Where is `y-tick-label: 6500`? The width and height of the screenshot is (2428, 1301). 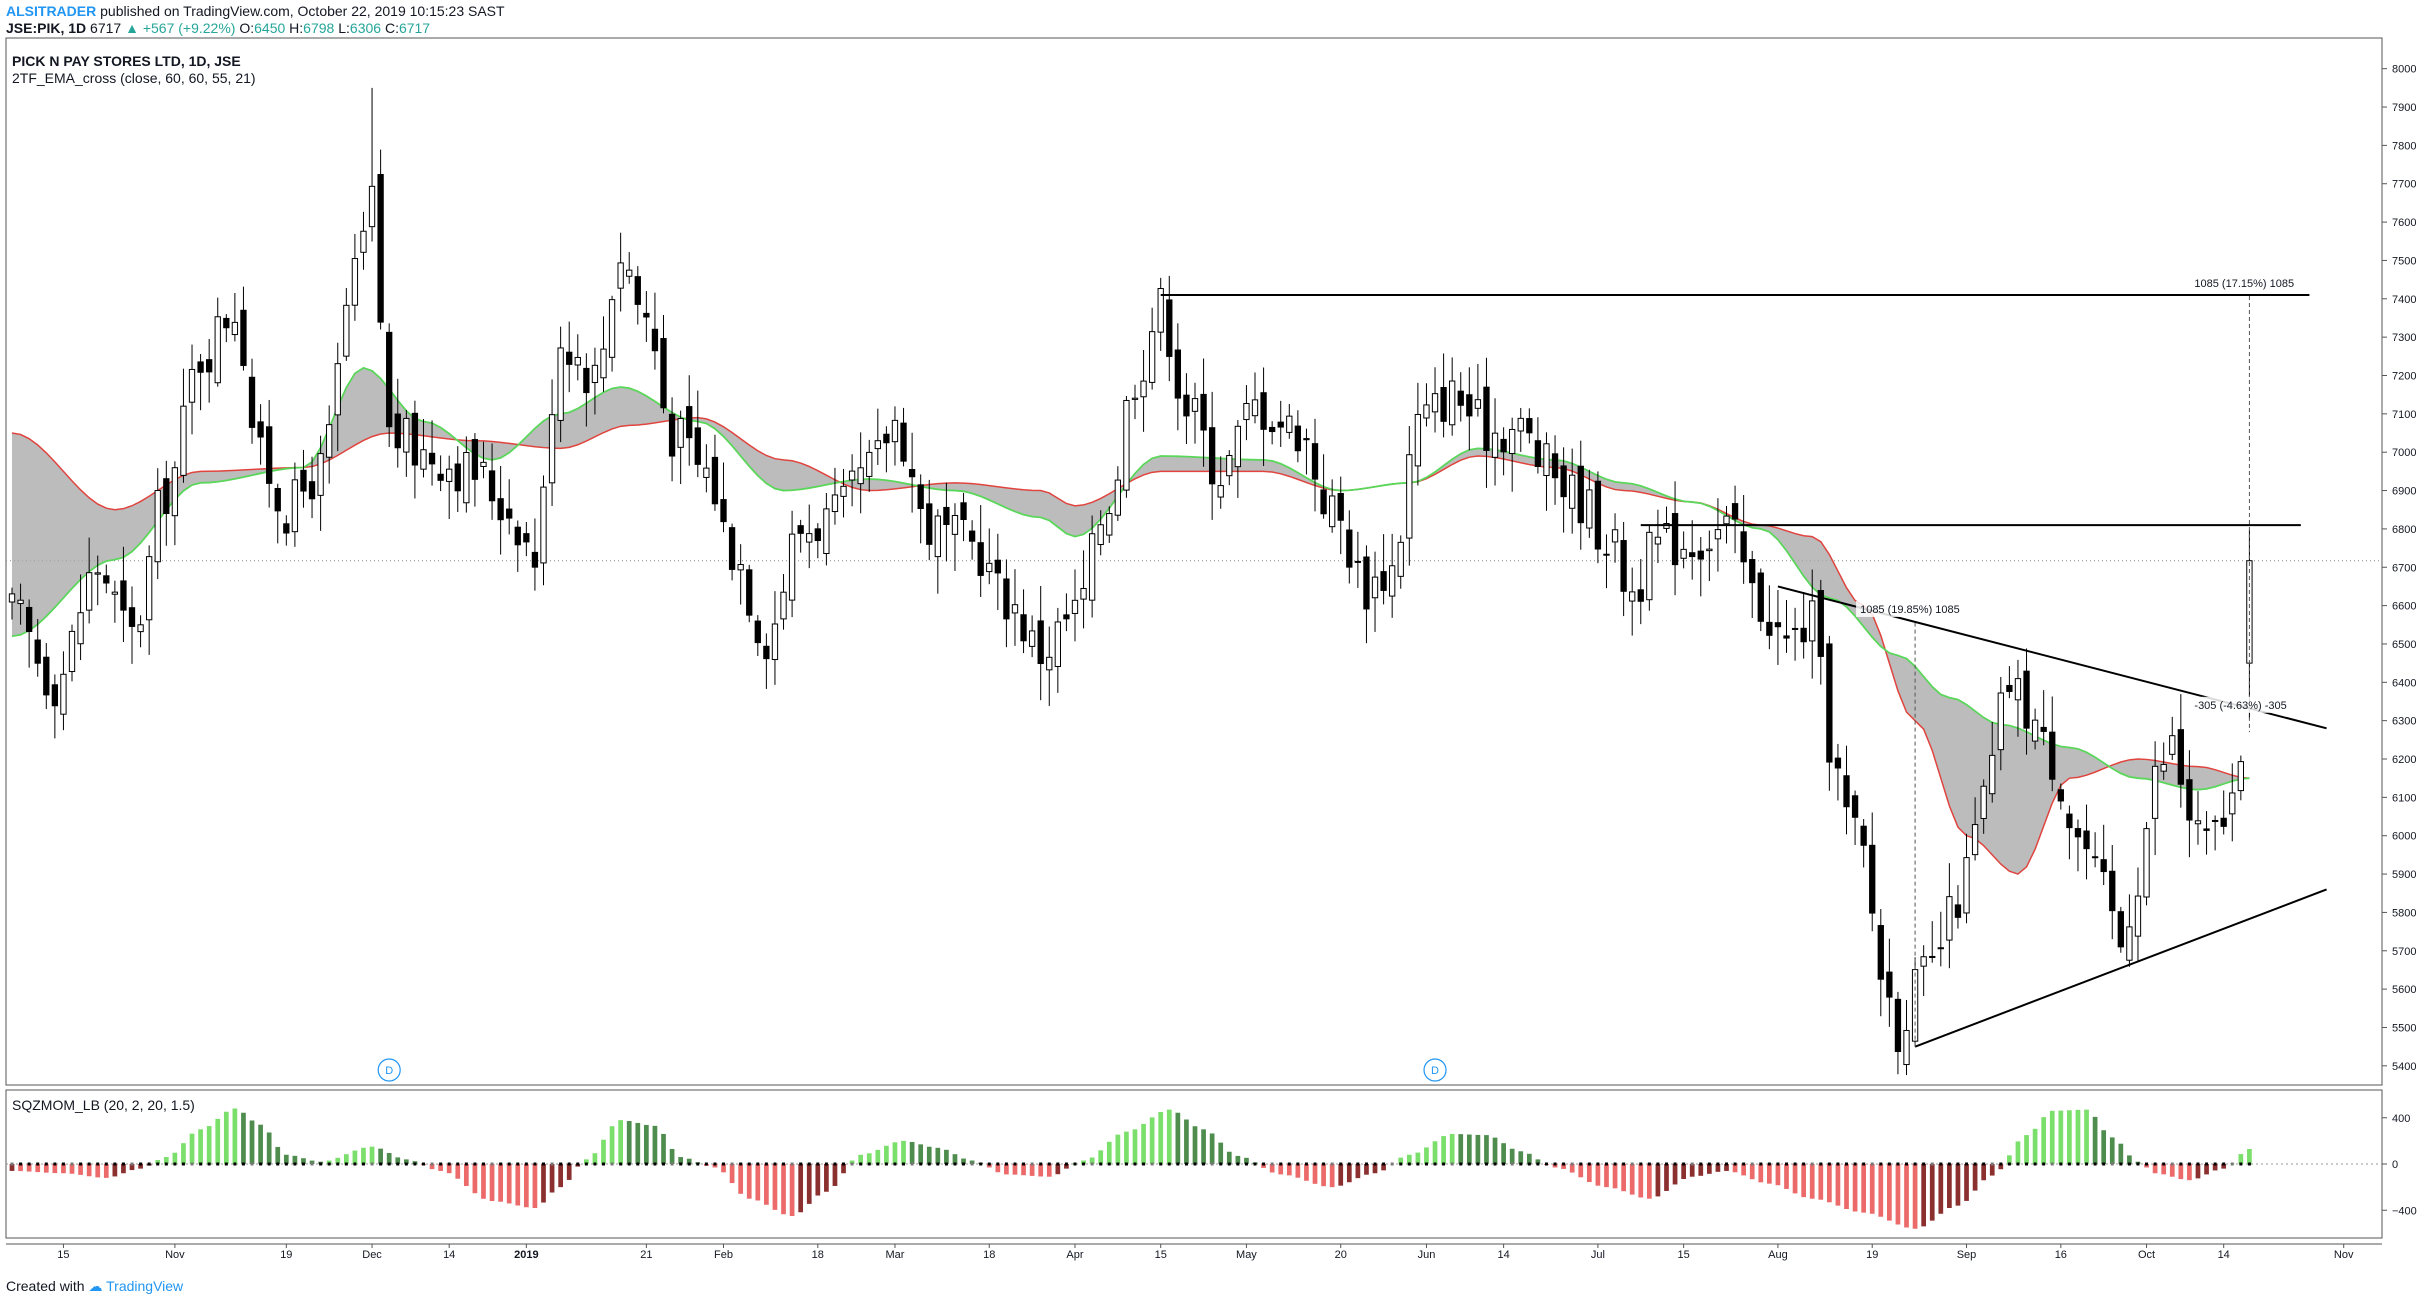
y-tick-label: 6500 is located at coordinates (2404, 645).